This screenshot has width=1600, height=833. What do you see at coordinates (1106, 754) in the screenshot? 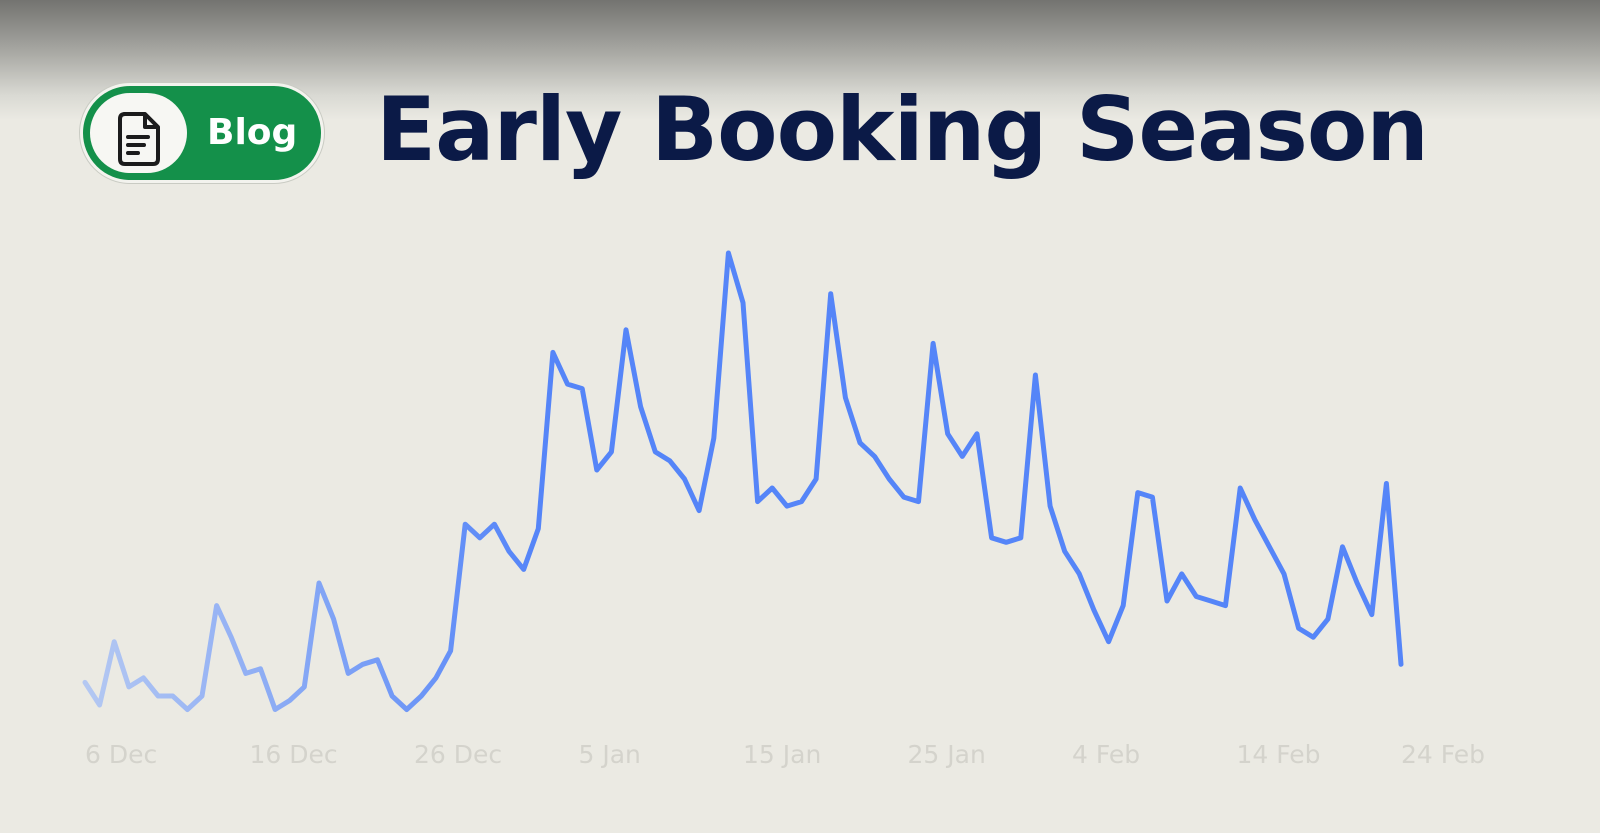
I see `x-tick-label: 4 Feb` at bounding box center [1106, 754].